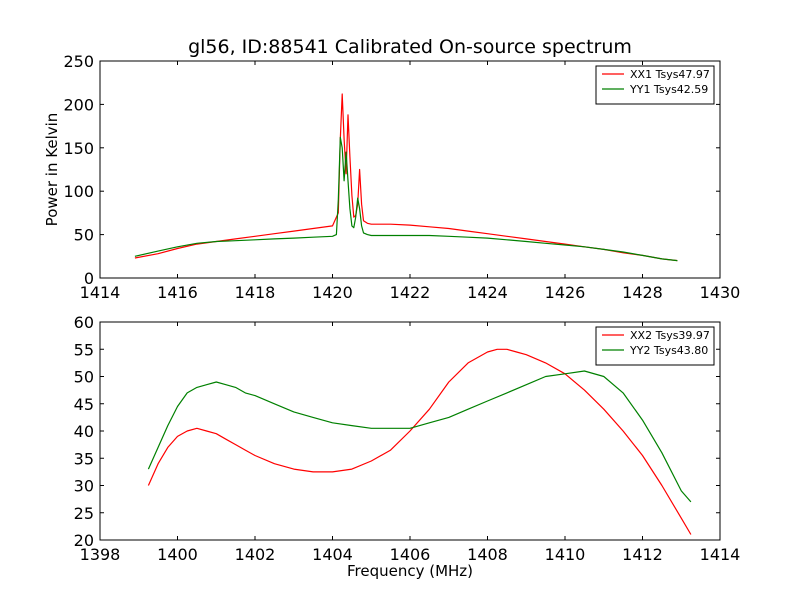  I want to click on x-tick-label: 1402, so click(255, 554).